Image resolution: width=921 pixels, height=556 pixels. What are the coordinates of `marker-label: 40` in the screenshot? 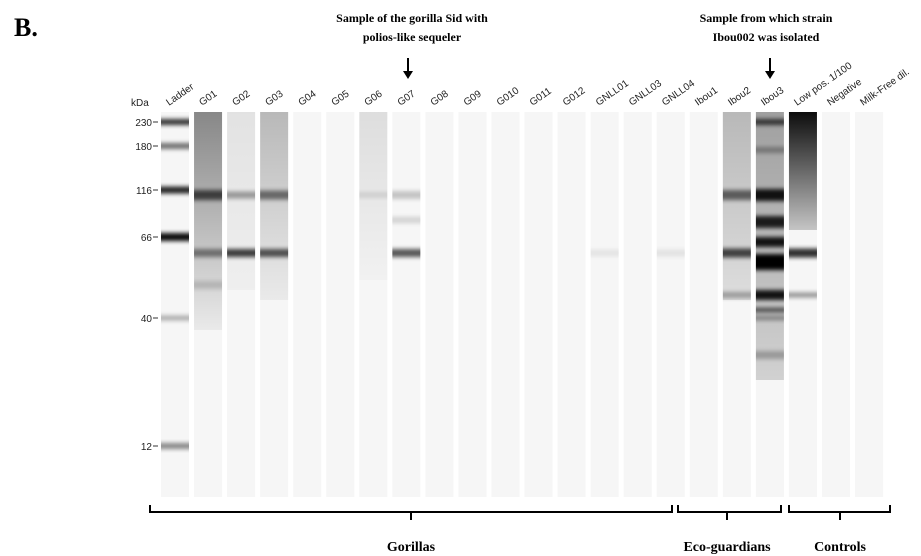 It's located at (147, 319).